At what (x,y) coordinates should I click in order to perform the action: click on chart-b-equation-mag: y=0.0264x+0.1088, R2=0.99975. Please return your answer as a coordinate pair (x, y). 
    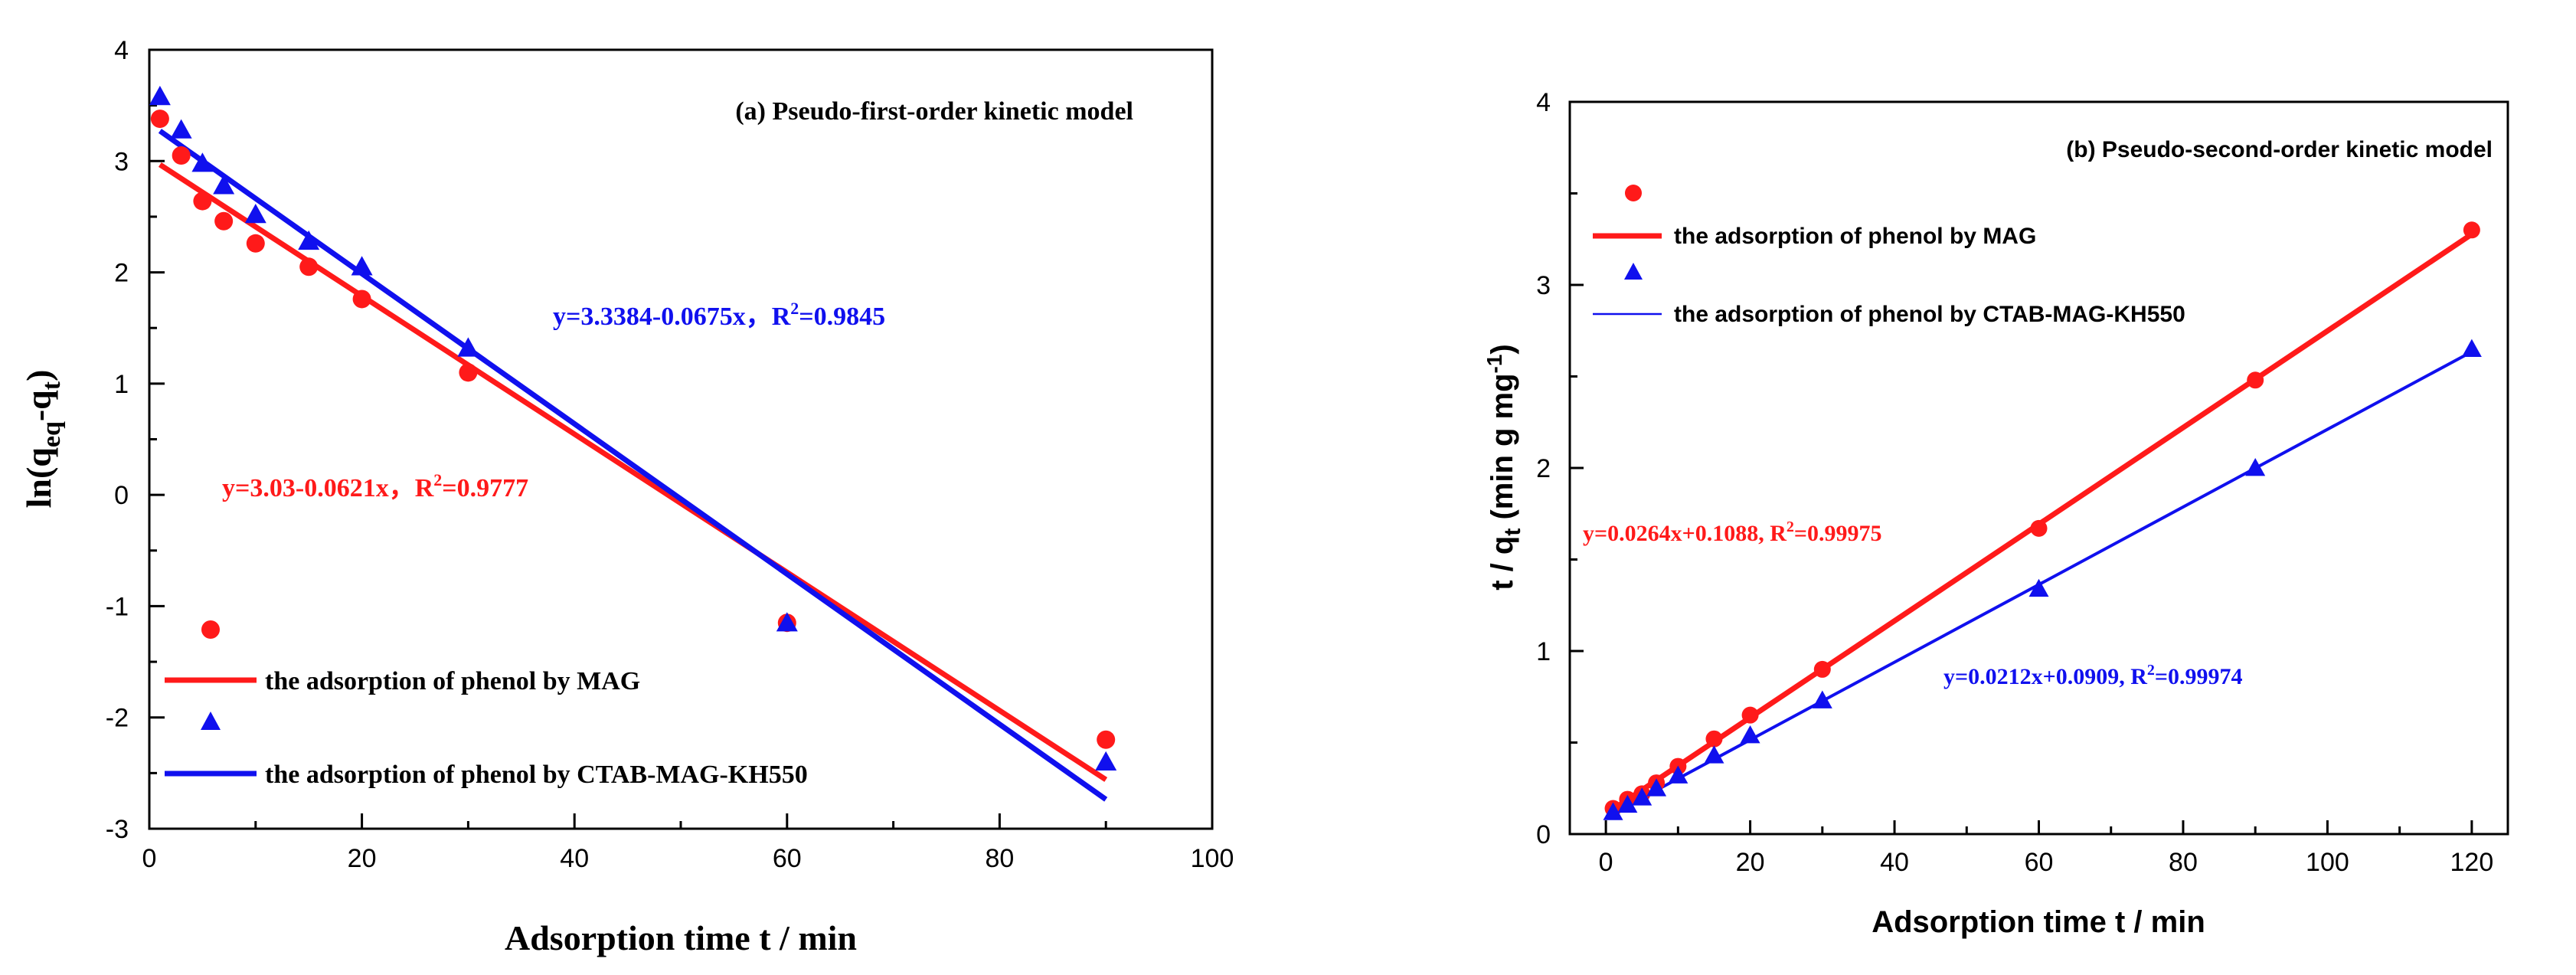
    Looking at the image, I should click on (1732, 532).